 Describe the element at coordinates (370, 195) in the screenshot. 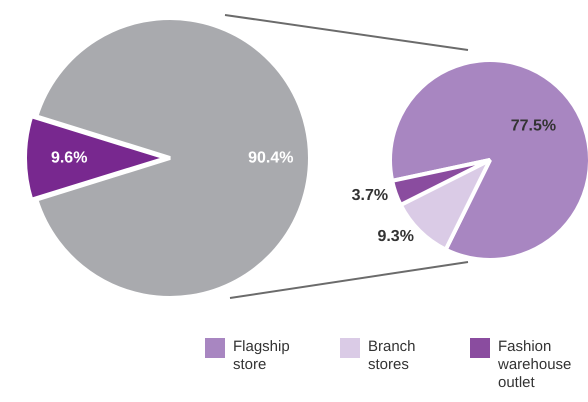

I see `data-label: 3.7%` at that location.